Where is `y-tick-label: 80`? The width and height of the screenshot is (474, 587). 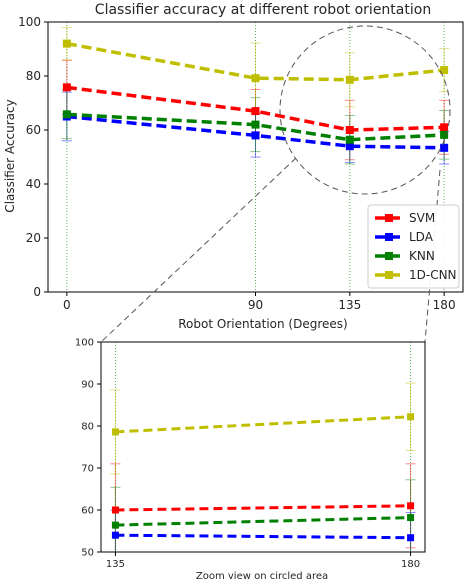
y-tick-label: 80 is located at coordinates (33, 76).